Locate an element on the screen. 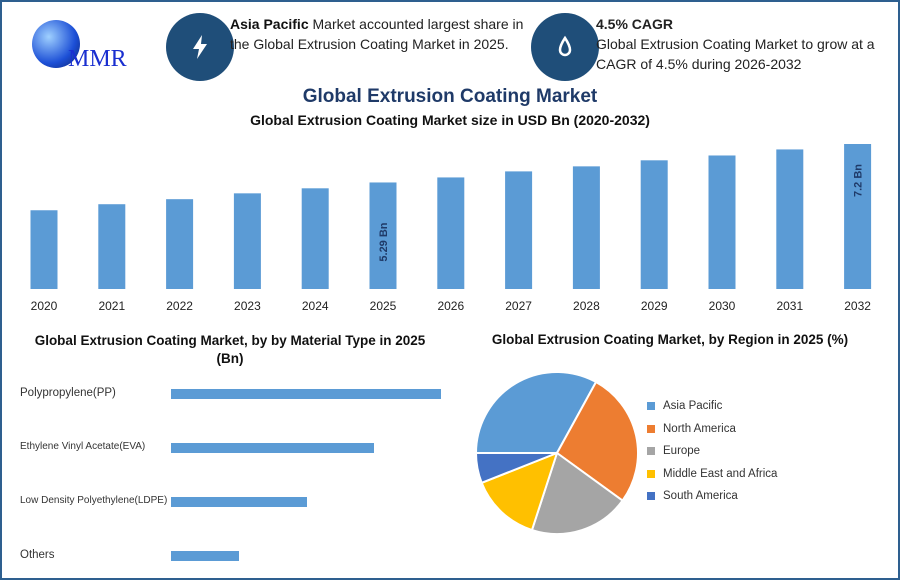 The height and width of the screenshot is (580, 900). bar-Polypropylene(PP) is located at coordinates (306, 394).